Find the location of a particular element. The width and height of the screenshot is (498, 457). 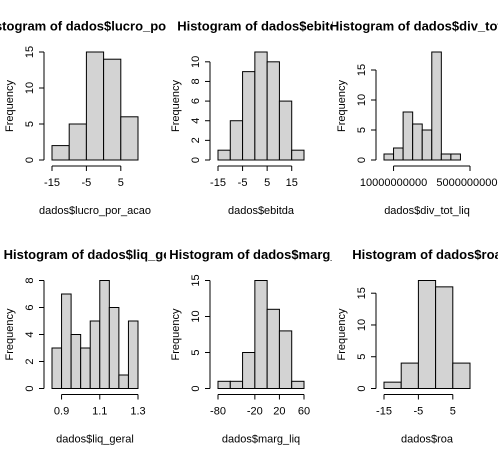

x-tick-label: 1.3 is located at coordinates (137, 411).